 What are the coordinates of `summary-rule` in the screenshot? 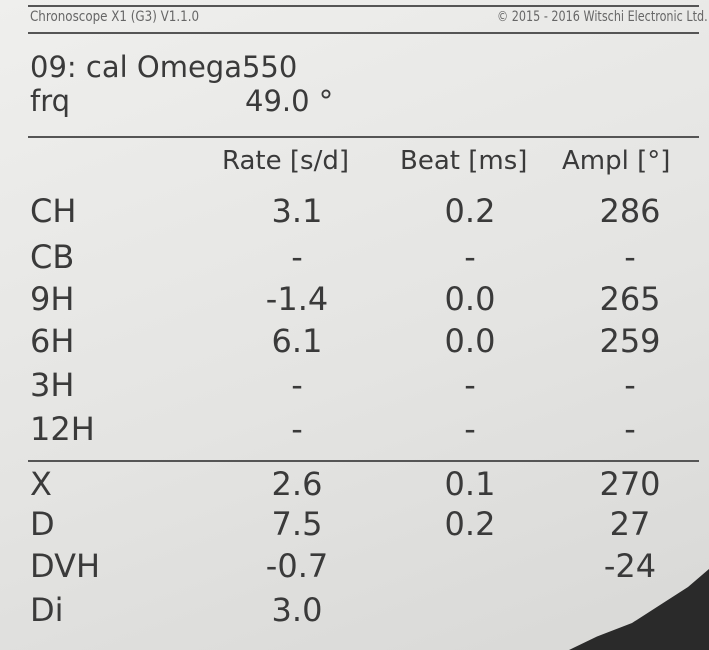 It's located at (363, 461).